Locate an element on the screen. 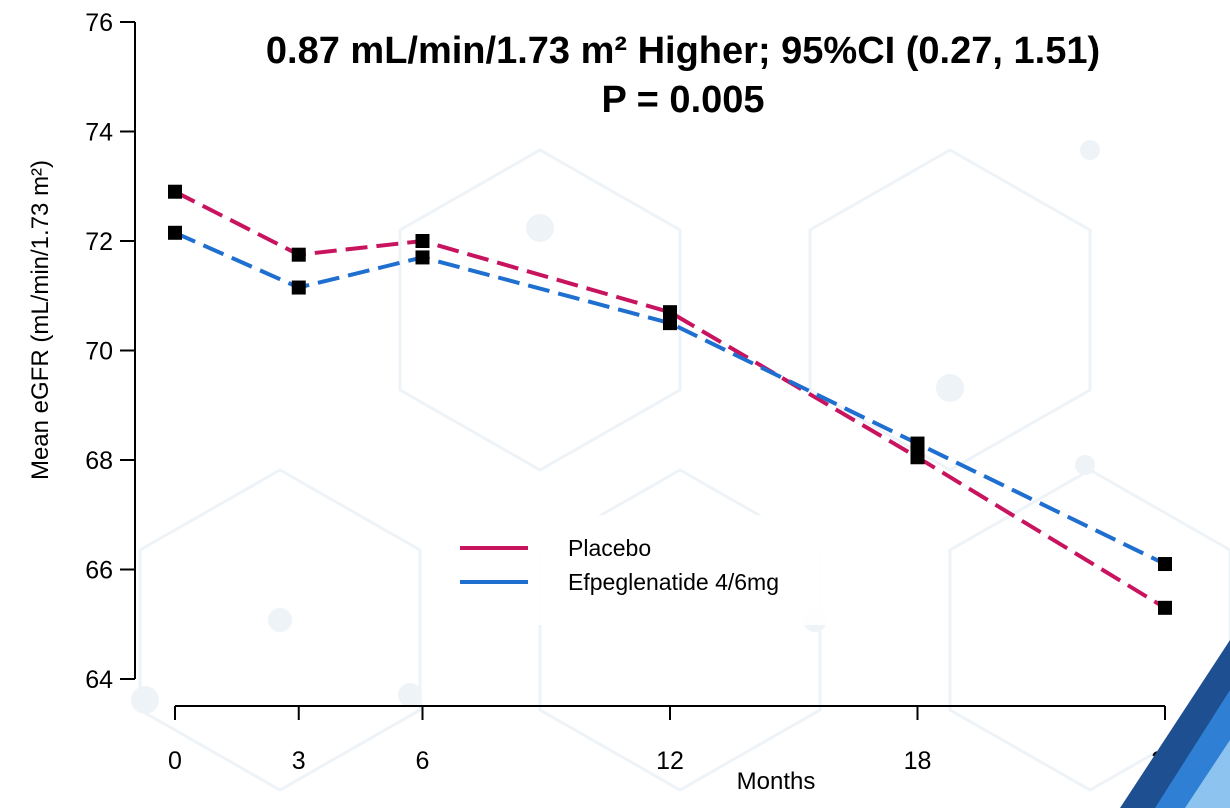  corner-decoration is located at coordinates (1175, 724).